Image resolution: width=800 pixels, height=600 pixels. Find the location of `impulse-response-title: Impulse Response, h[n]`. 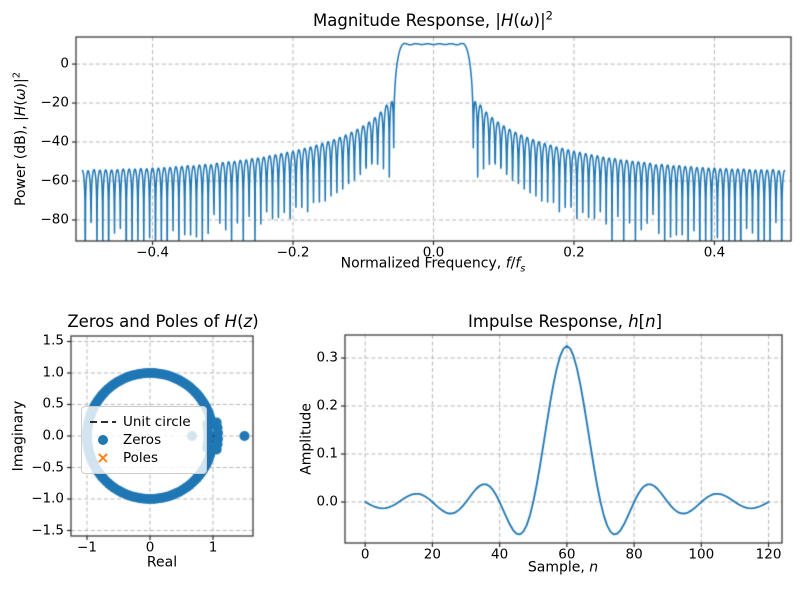

impulse-response-title: Impulse Response, h[n] is located at coordinates (565, 321).